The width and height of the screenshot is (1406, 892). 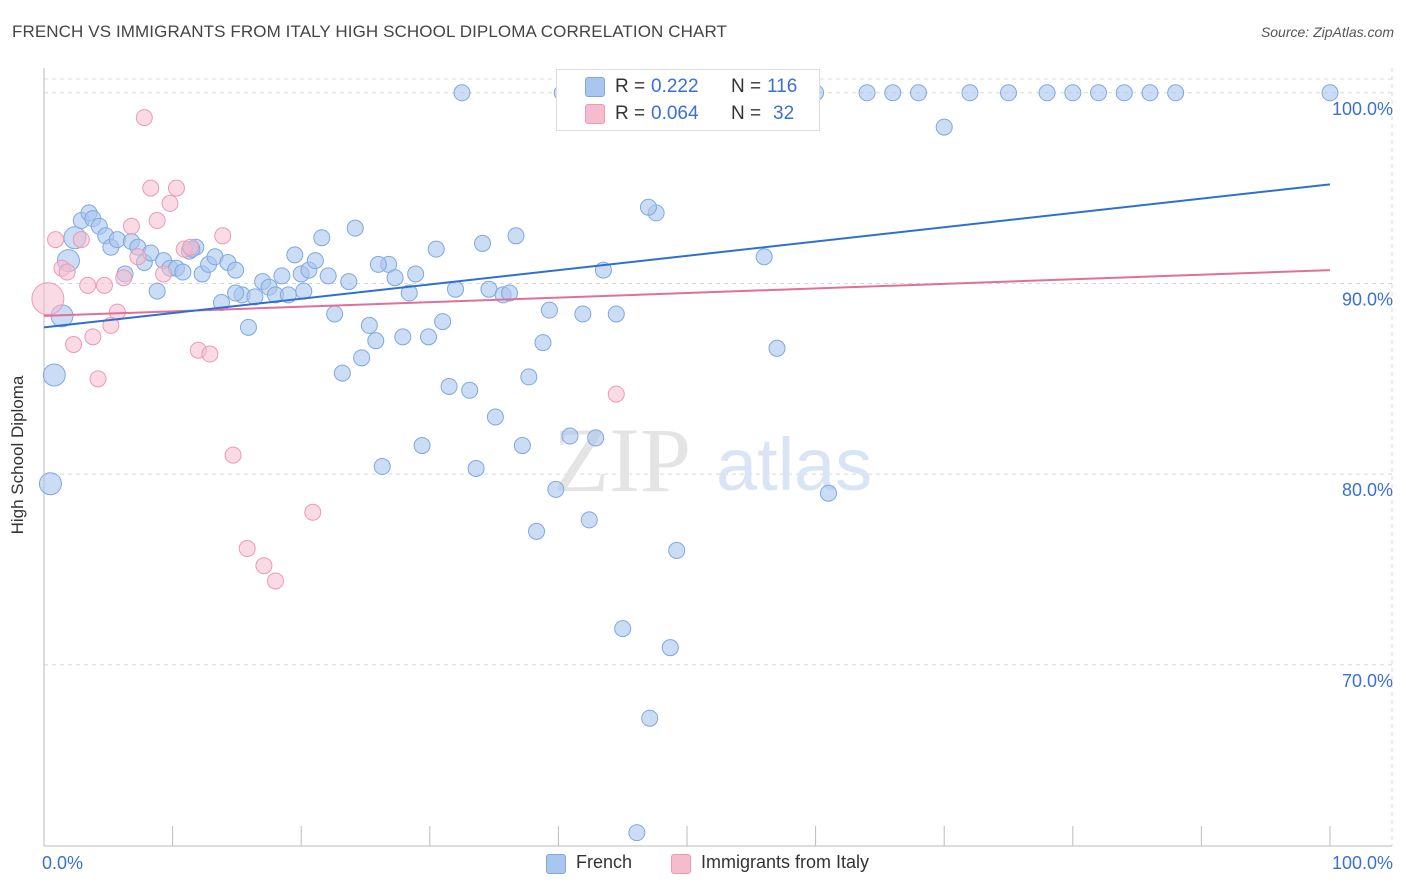 I want to click on french-legend-label: French, so click(x=604, y=862).